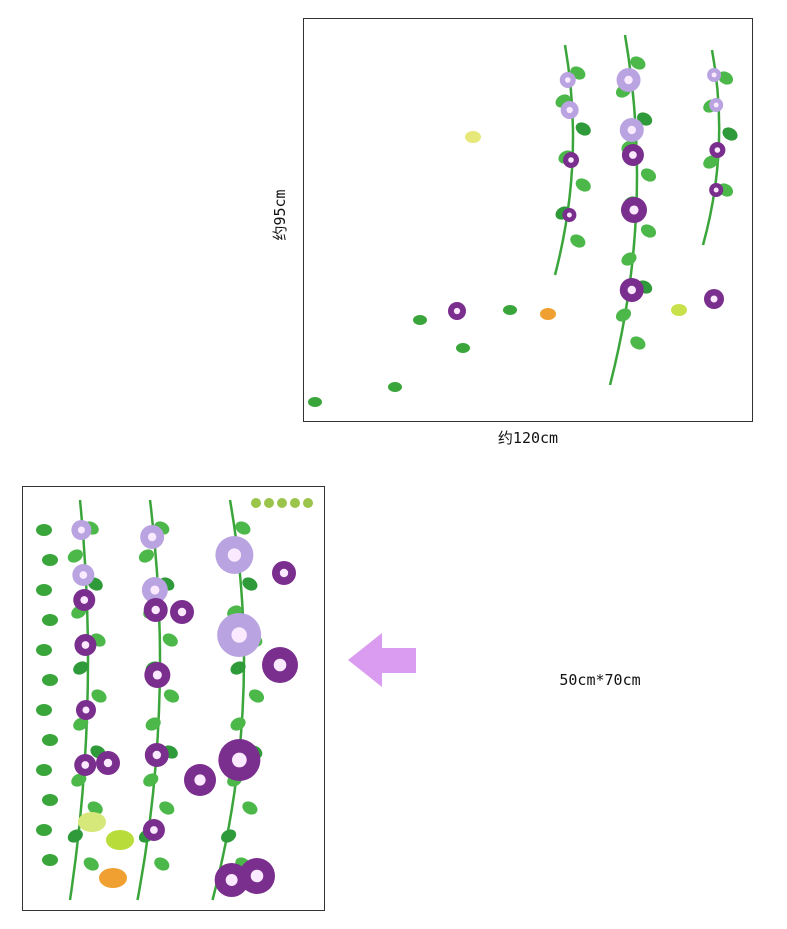 This screenshot has width=787, height=929. I want to click on height-label: 约95cm, so click(280, 214).